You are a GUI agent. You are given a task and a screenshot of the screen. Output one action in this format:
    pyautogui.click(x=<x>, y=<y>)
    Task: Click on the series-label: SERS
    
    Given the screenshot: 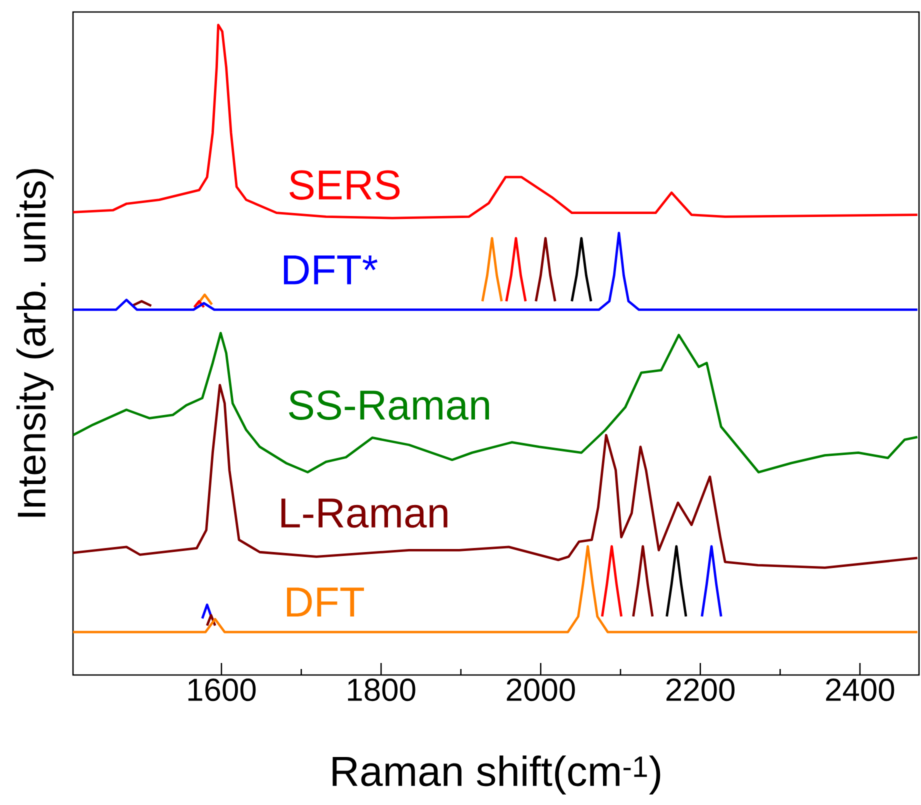 What is the action you would take?
    pyautogui.click(x=345, y=185)
    